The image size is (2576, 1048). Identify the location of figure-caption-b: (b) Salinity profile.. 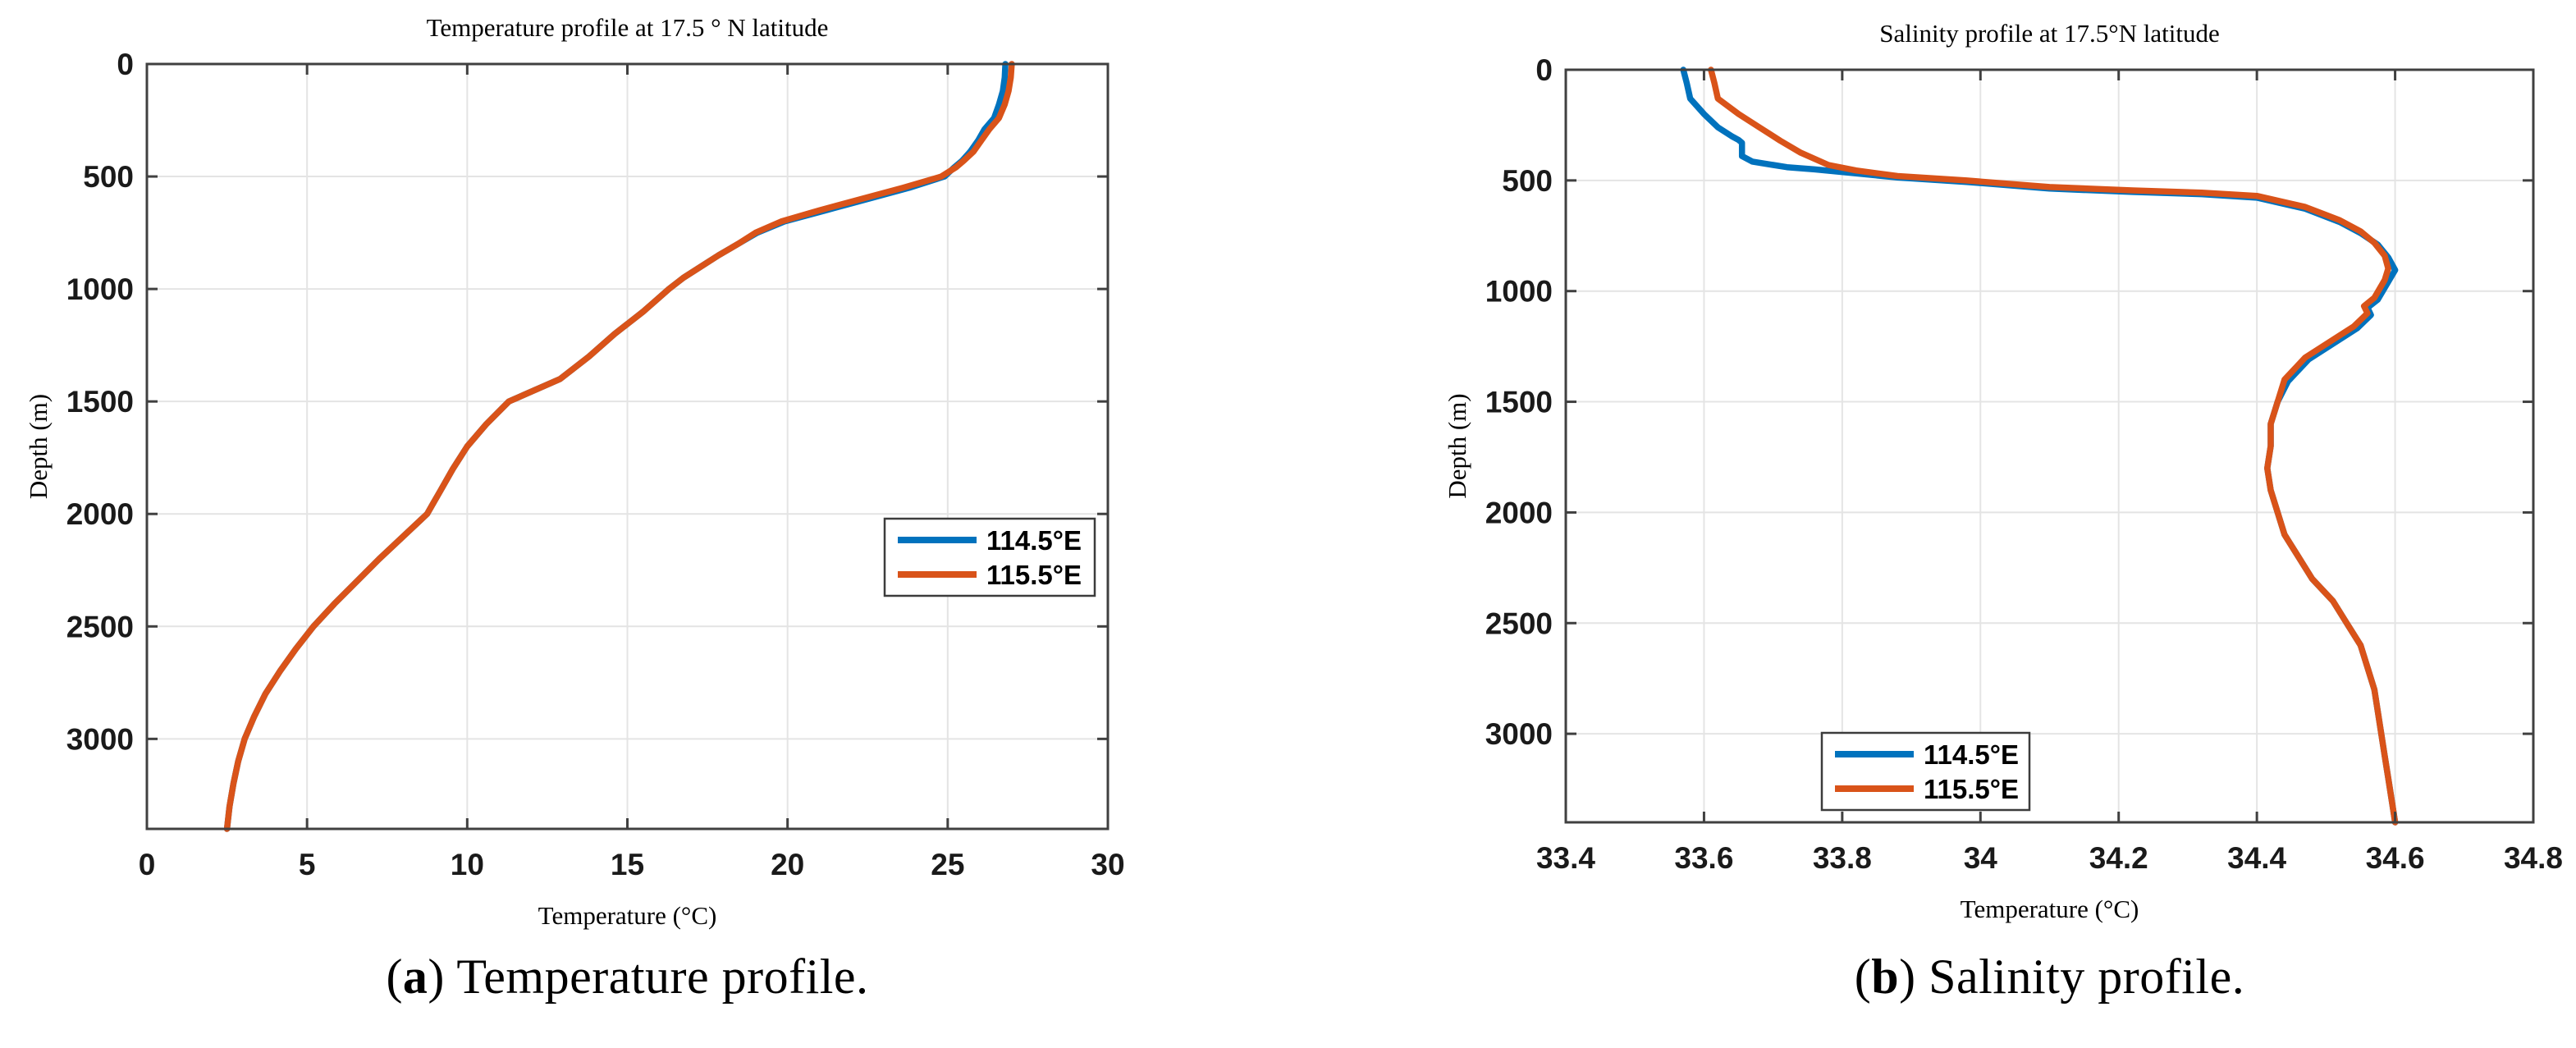
(2049, 977).